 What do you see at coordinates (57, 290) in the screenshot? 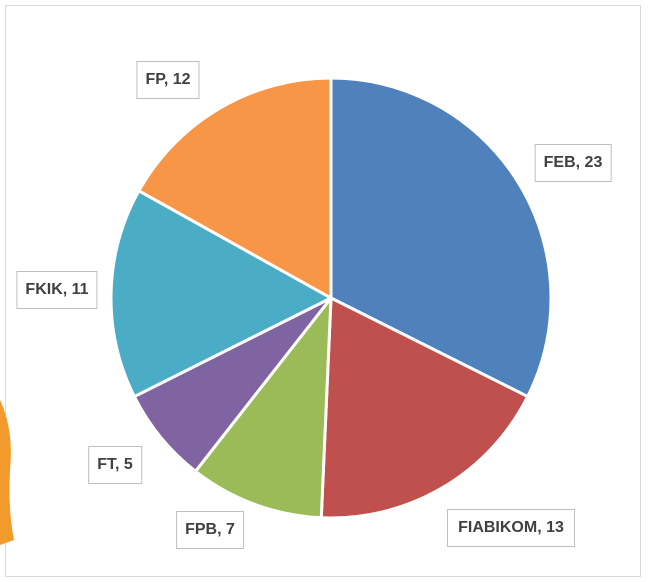
I see `data-label: FKIK, 11` at bounding box center [57, 290].